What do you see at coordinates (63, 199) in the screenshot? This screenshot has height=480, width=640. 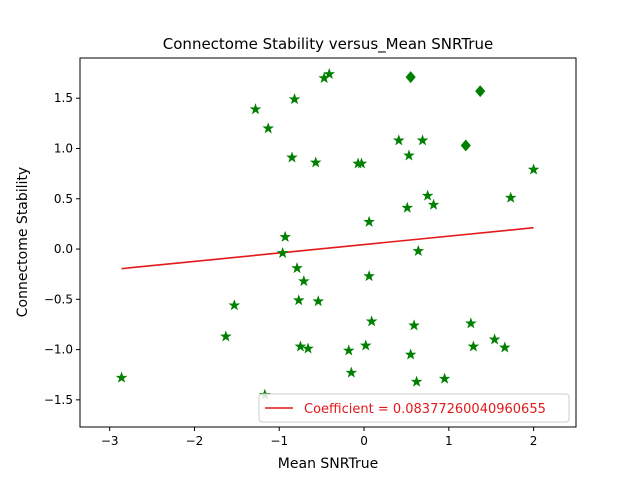 I see `y-tick-label-4: 0.5` at bounding box center [63, 199].